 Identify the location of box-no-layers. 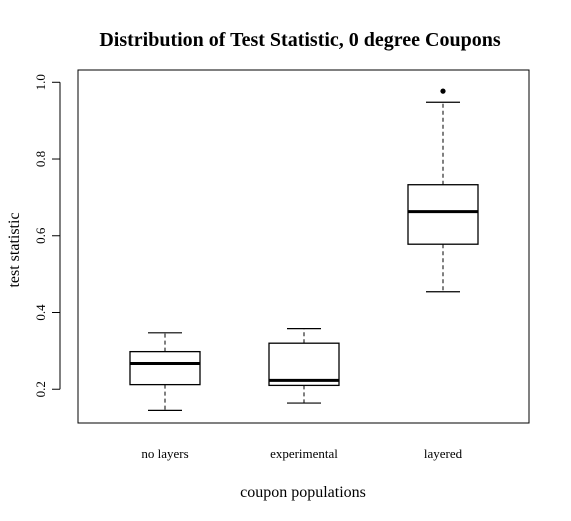
(165, 372).